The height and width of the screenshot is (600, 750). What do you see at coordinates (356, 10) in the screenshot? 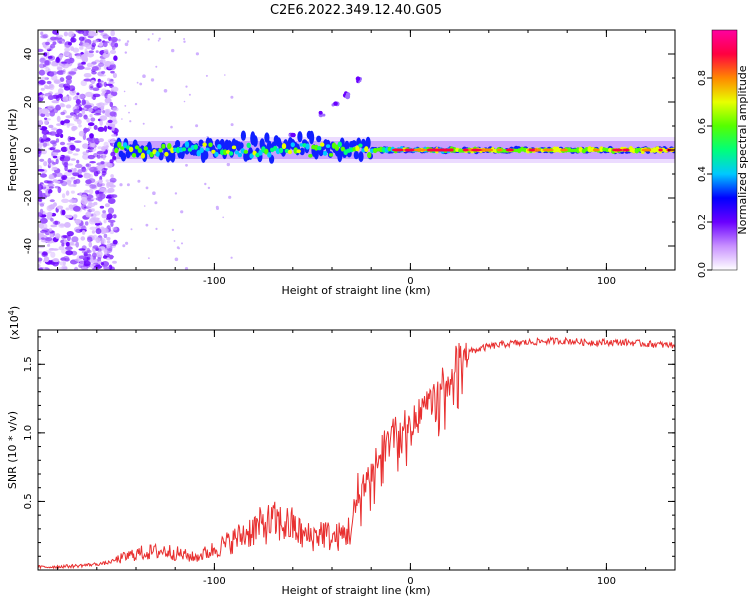
I see `figure-title: C2E6.2022.349.12.40.G05` at bounding box center [356, 10].